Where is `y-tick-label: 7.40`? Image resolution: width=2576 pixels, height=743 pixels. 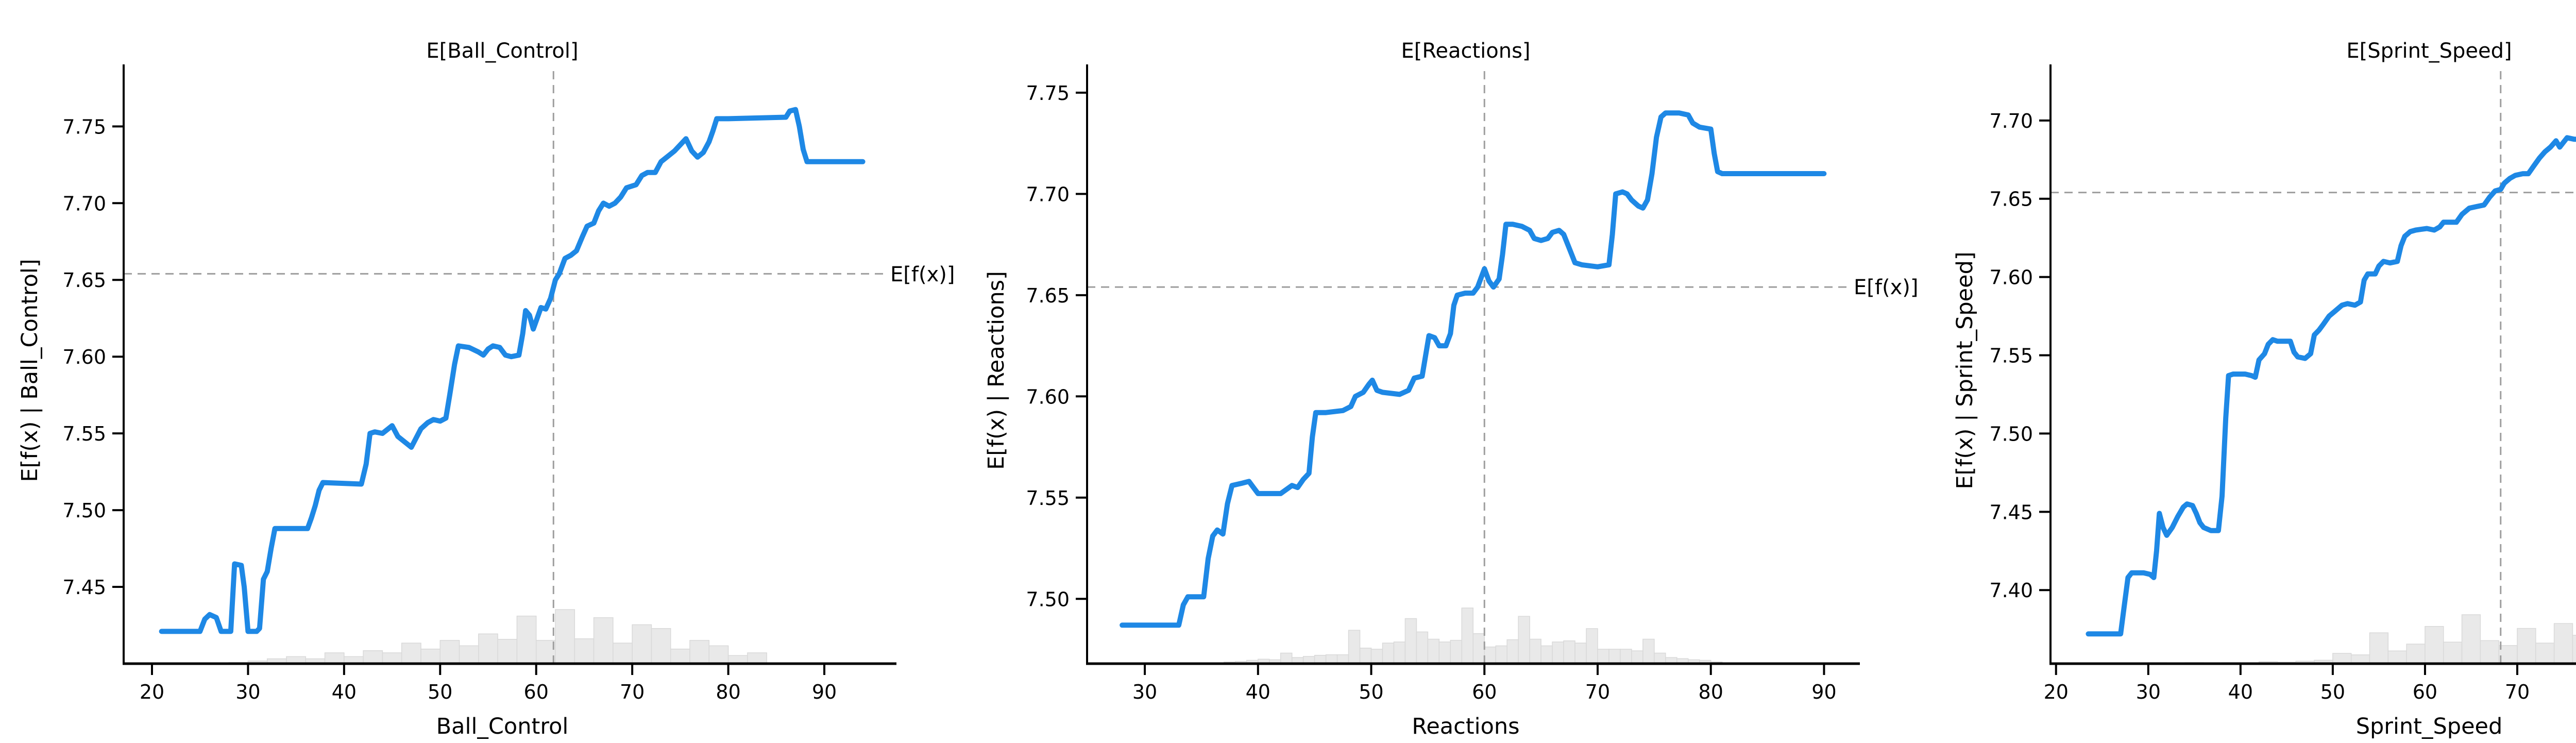
y-tick-label: 7.40 is located at coordinates (2011, 590).